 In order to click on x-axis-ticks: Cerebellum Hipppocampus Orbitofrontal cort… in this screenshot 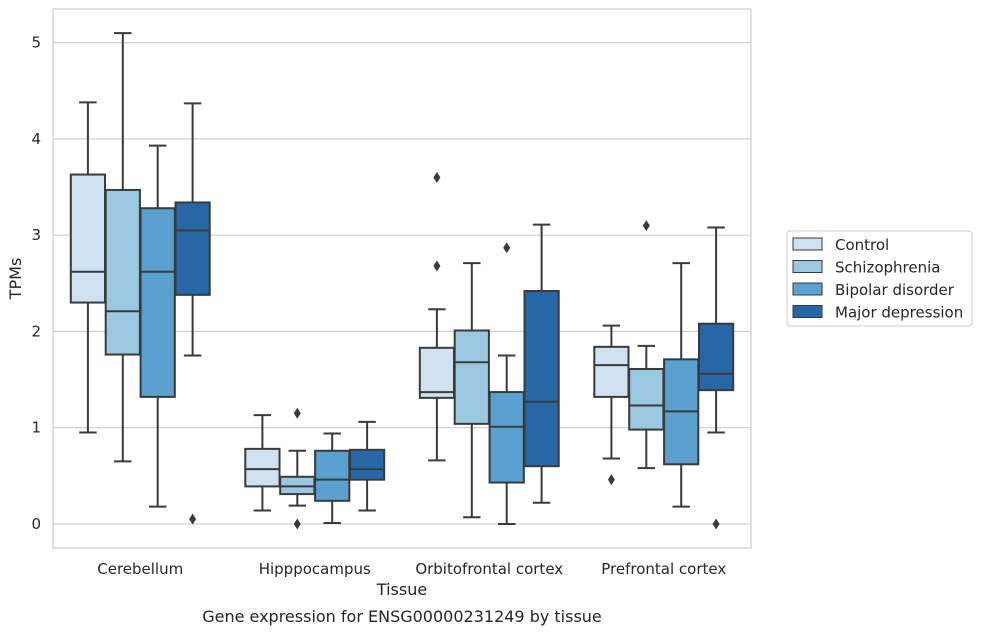, I will do `click(411, 569)`.